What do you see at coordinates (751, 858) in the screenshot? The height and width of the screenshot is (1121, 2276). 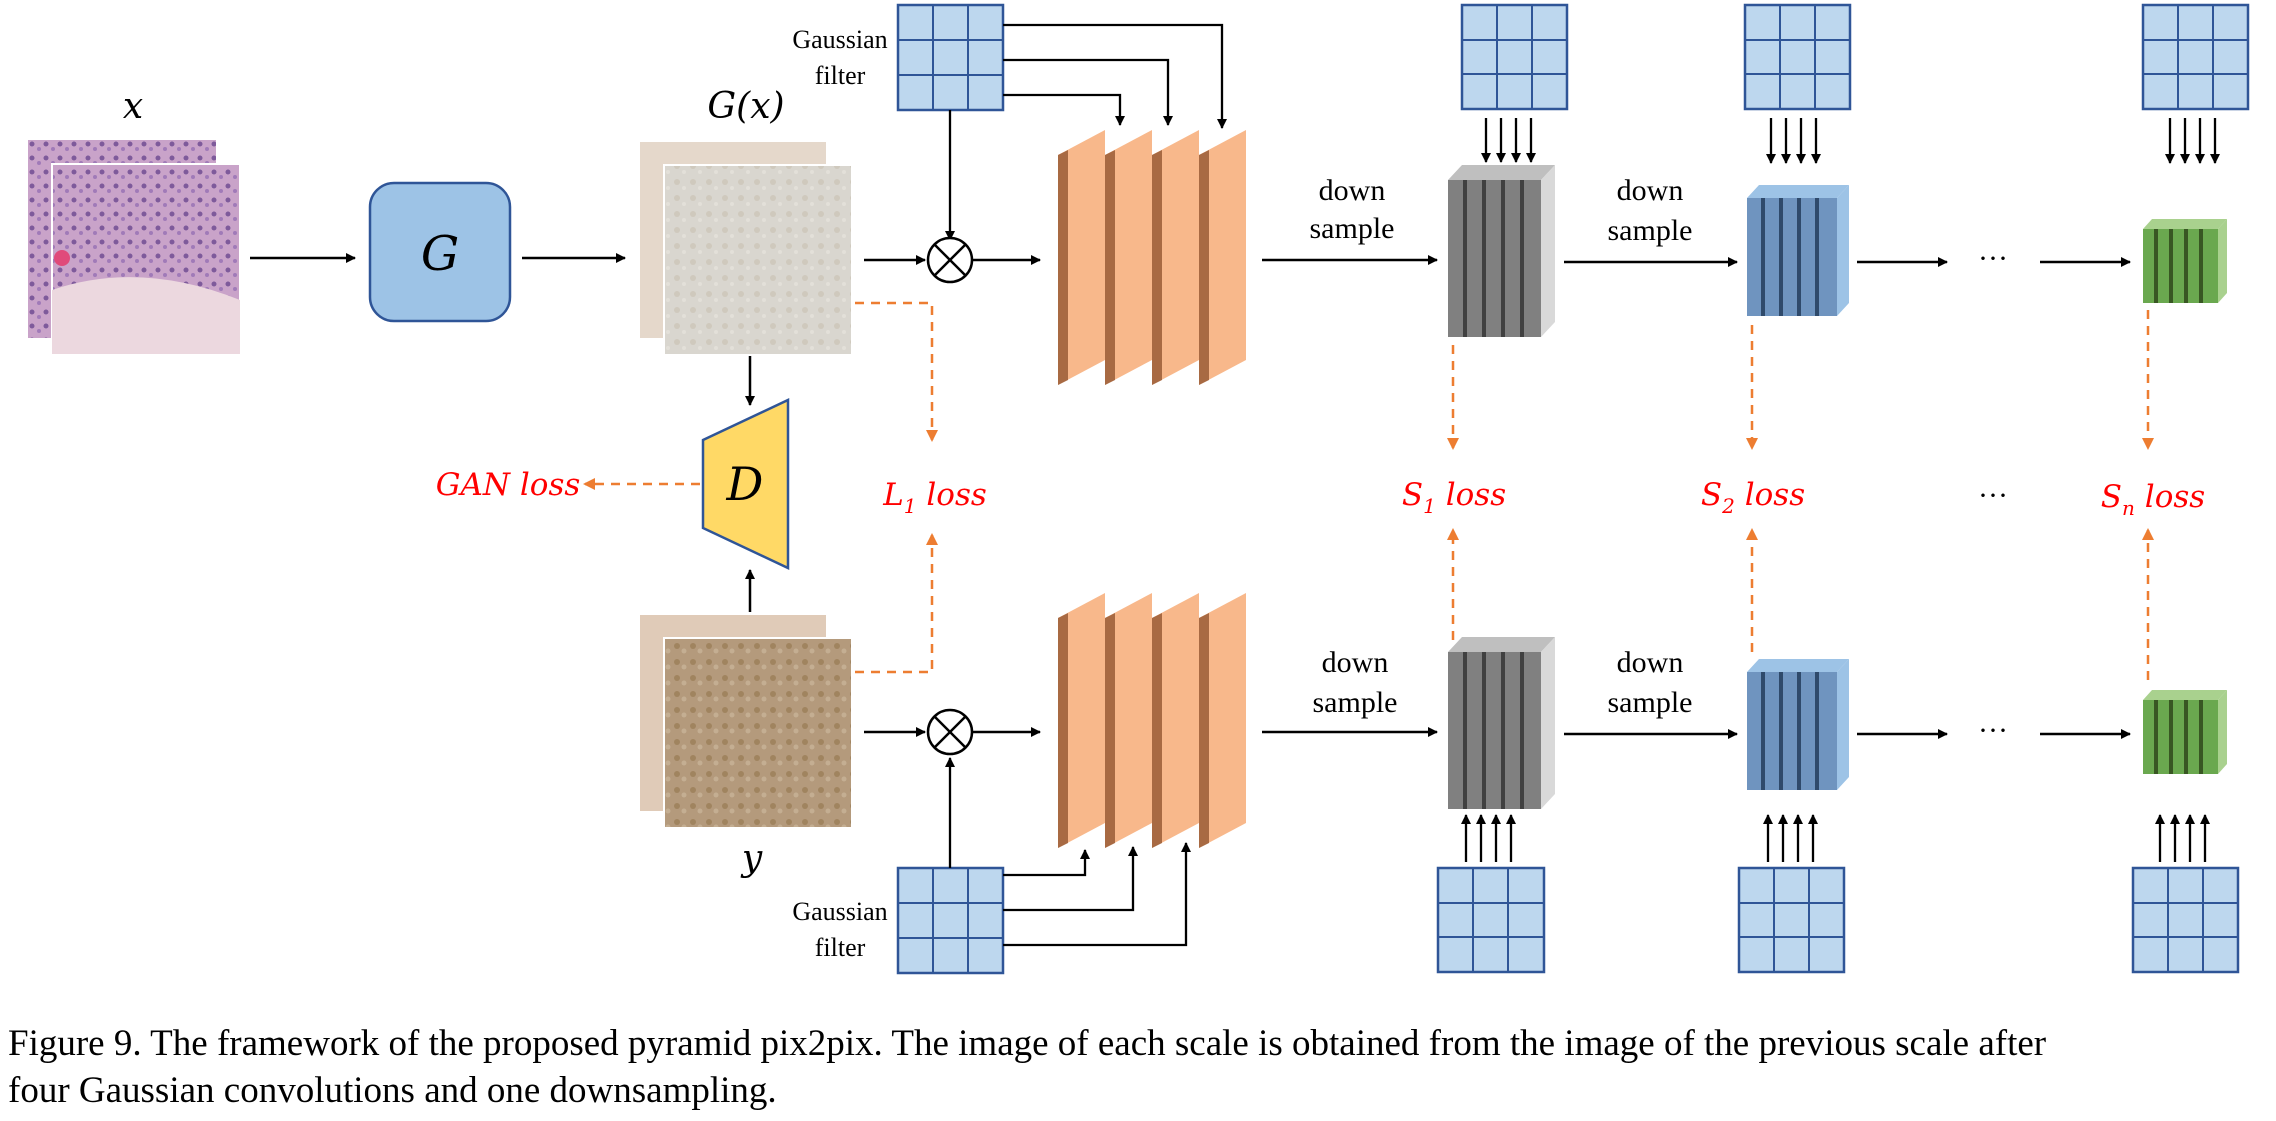 I see `y-label: y` at bounding box center [751, 858].